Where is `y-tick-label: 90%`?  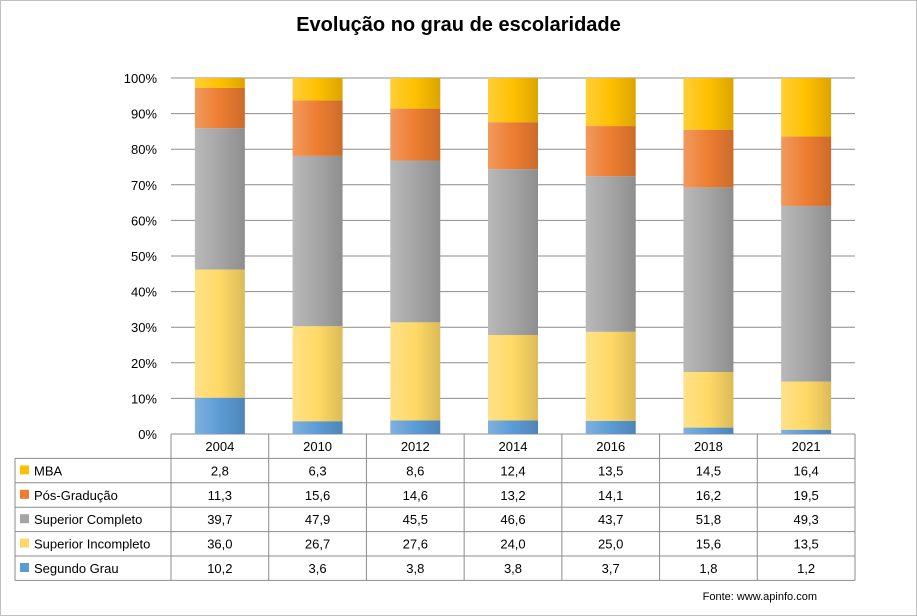 y-tick-label: 90% is located at coordinates (144, 114).